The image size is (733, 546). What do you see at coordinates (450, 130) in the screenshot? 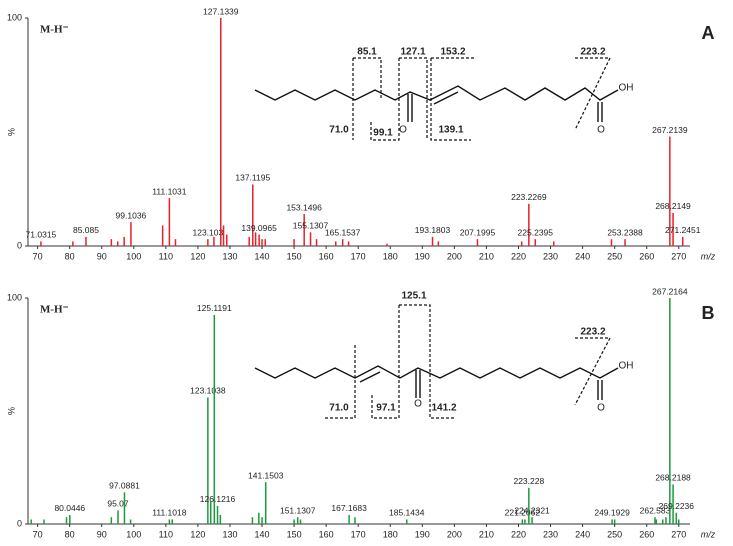
I see `fragment-label: 139.1` at bounding box center [450, 130].